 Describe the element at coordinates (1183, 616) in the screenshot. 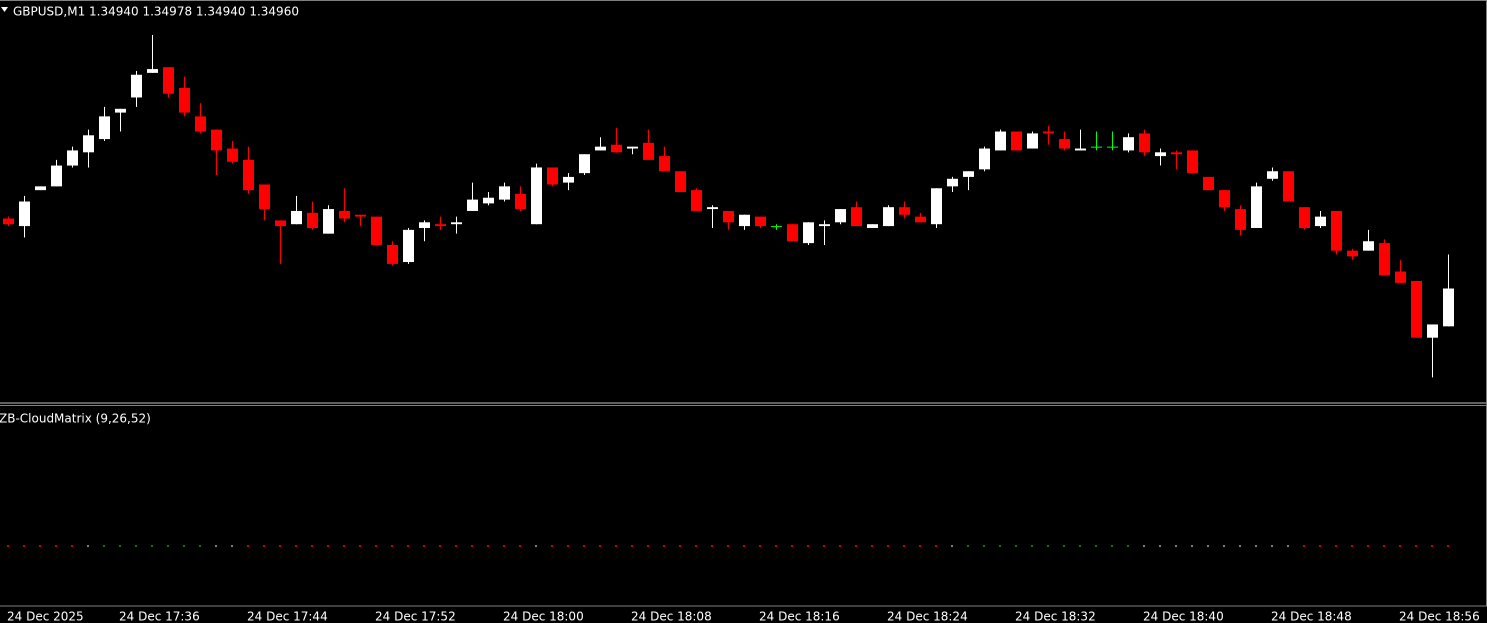

I see `x-tick-label: 24 Dec 18:40` at that location.